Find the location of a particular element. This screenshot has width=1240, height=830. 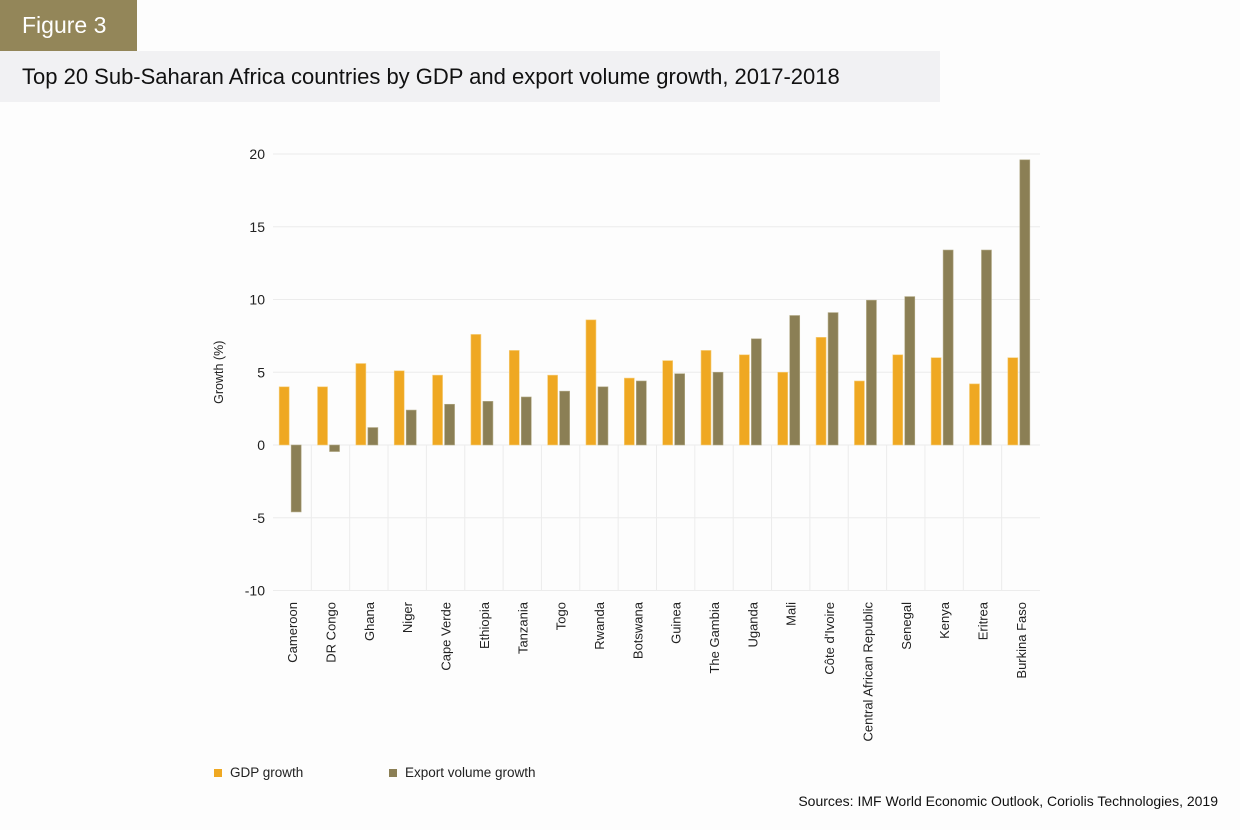

x-tick-label: Burkina Faso is located at coordinates (1021, 640).